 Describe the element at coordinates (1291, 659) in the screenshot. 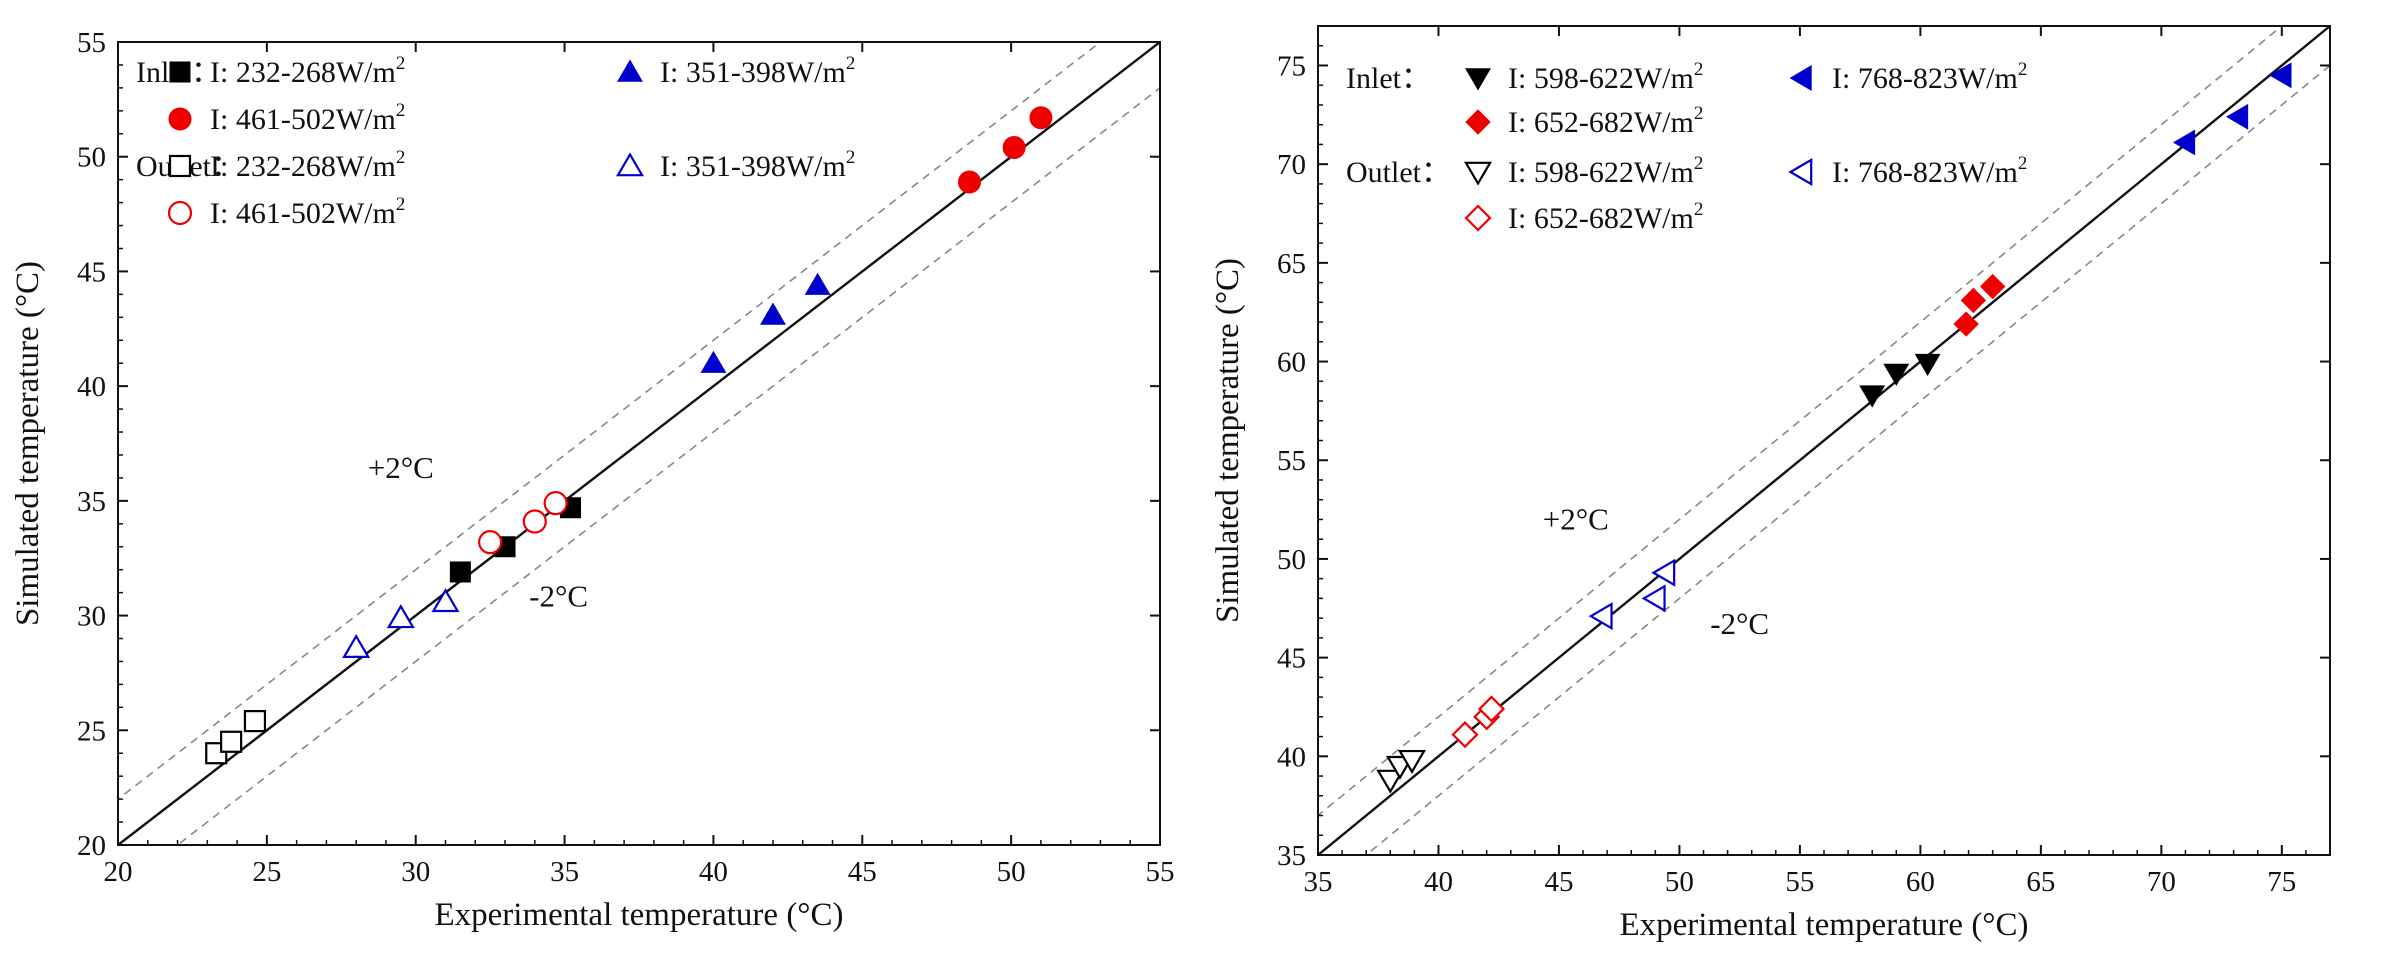

I see `y-tick-label: 45` at that location.